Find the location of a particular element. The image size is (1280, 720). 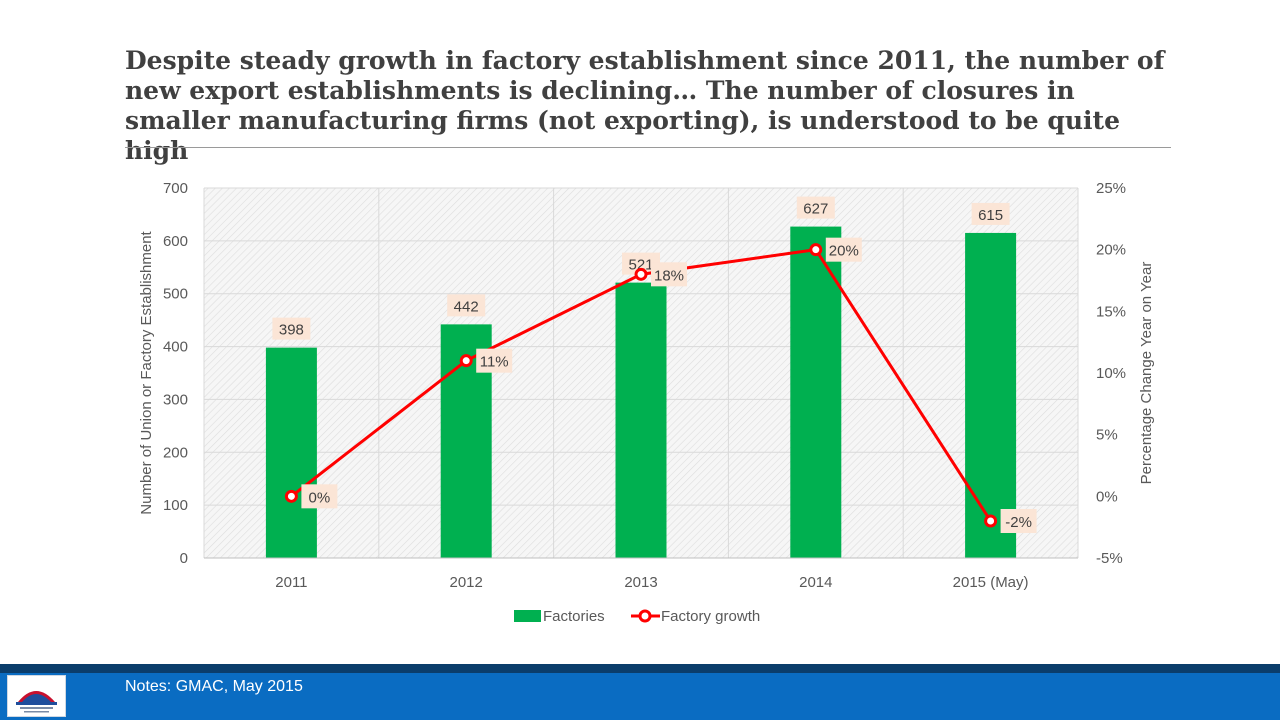

legend: Factories Factory growth is located at coordinates (637, 616).